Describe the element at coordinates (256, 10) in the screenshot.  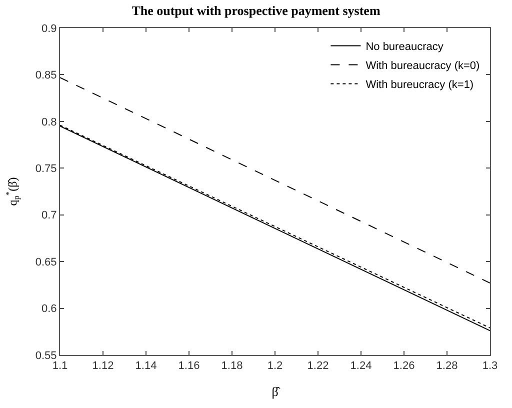
I see `chart-title: The output with prospective payment system` at that location.